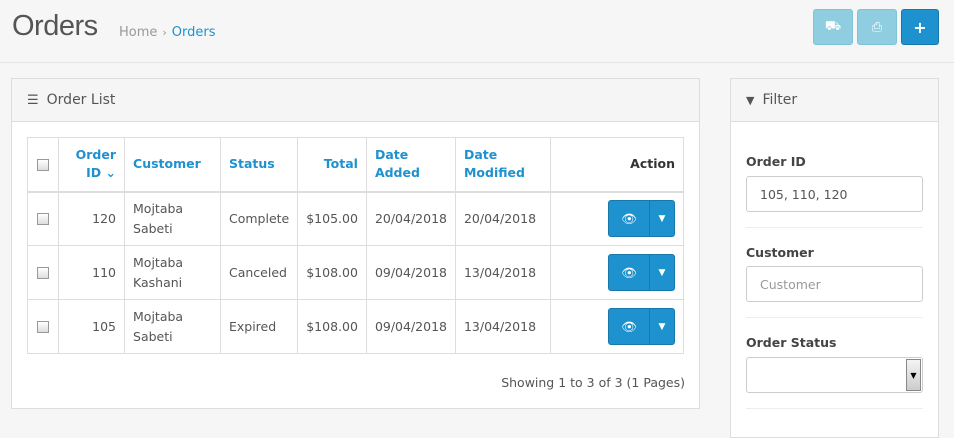  Describe the element at coordinates (503, 165) in the screenshot. I see `column-date-modified: Date Modified` at that location.